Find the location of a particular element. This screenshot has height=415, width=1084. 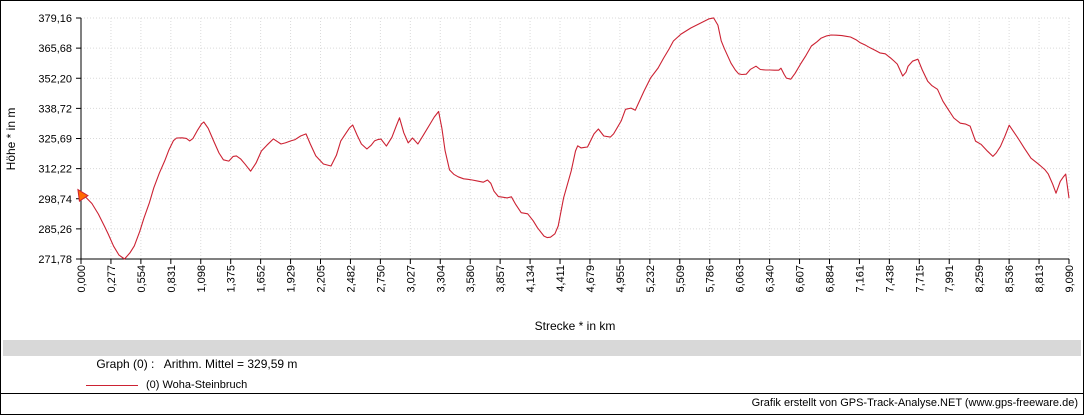

svg-text: 7,438 is located at coordinates (890, 279).